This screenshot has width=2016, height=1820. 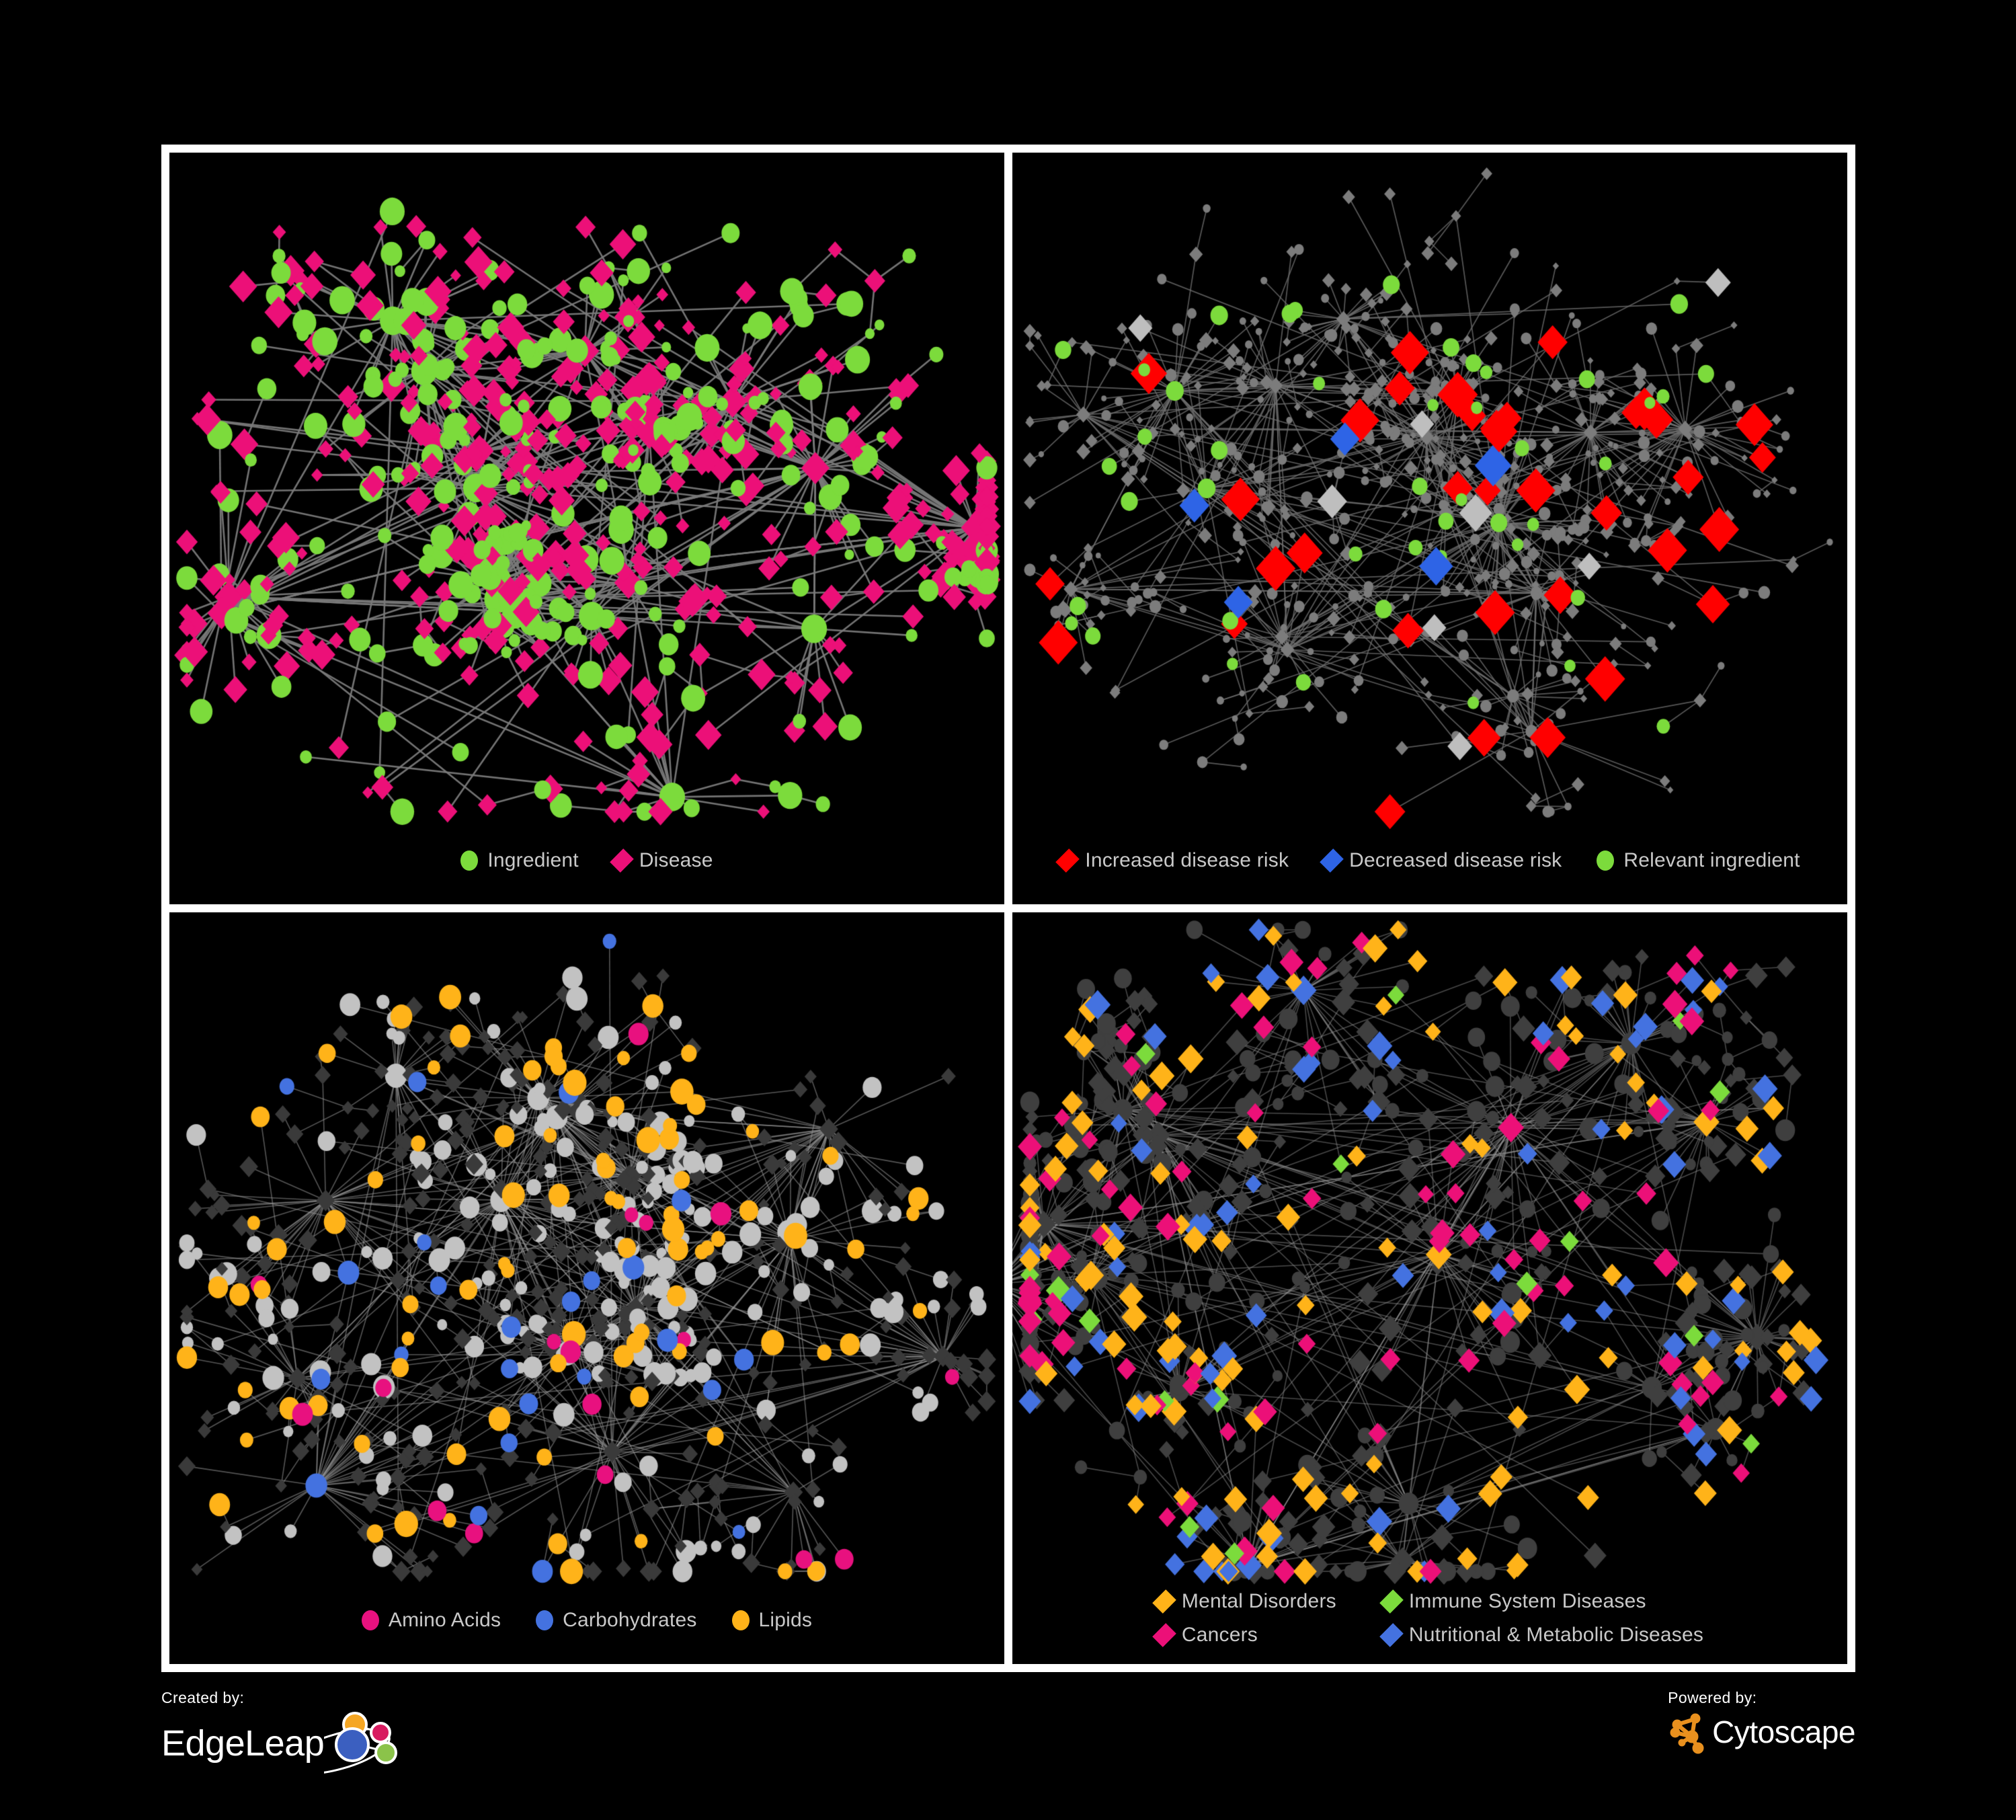 What do you see at coordinates (1332, 860) in the screenshot?
I see `decreased-risk-diamond-icon` at bounding box center [1332, 860].